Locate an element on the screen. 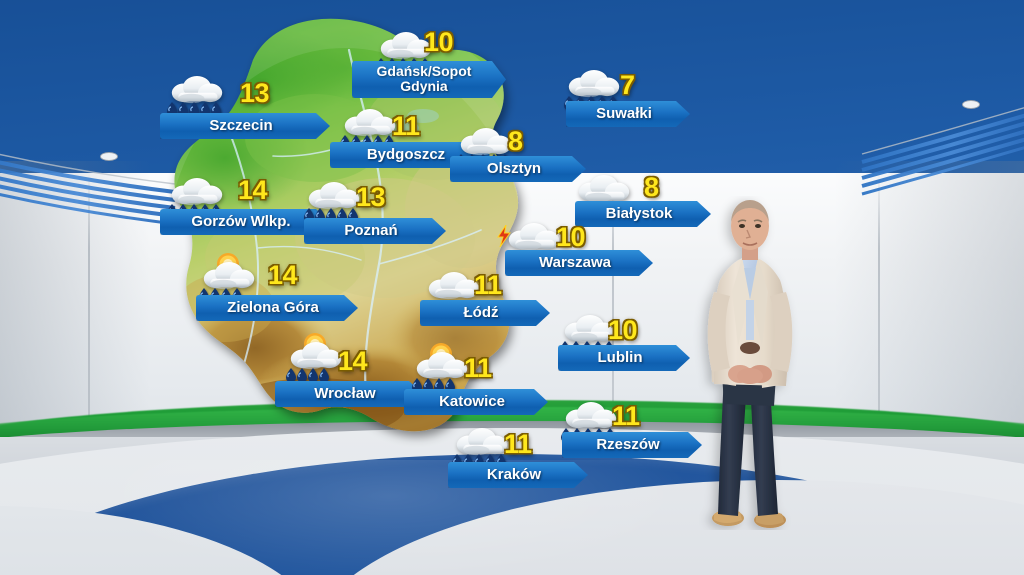 The image size is (1024, 575). city-label-suwalki: Suwałki is located at coordinates (628, 114).